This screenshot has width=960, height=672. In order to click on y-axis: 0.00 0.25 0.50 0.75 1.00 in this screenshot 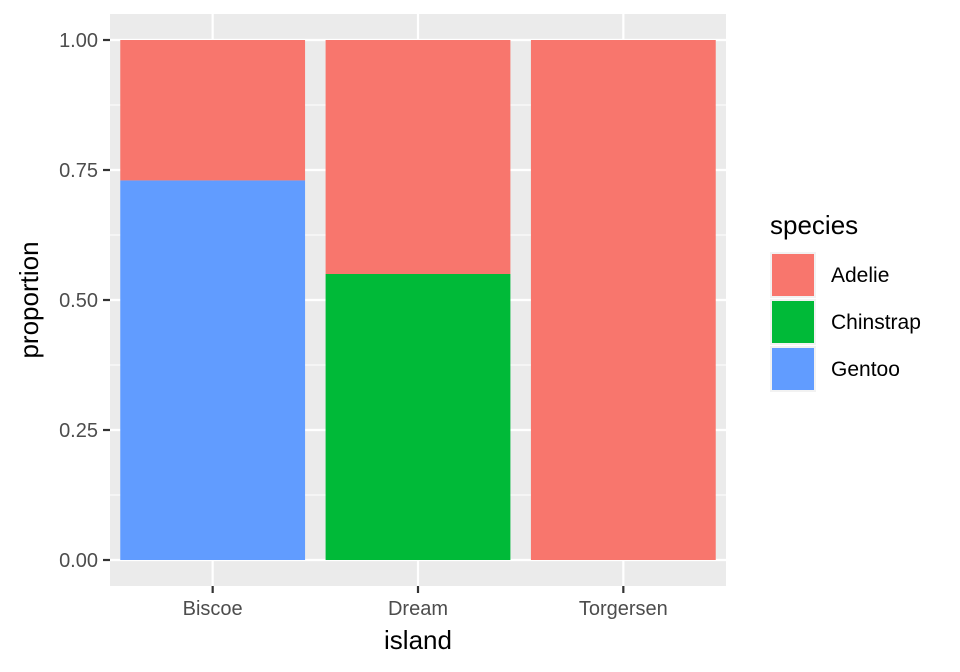, I will do `click(84, 301)`.